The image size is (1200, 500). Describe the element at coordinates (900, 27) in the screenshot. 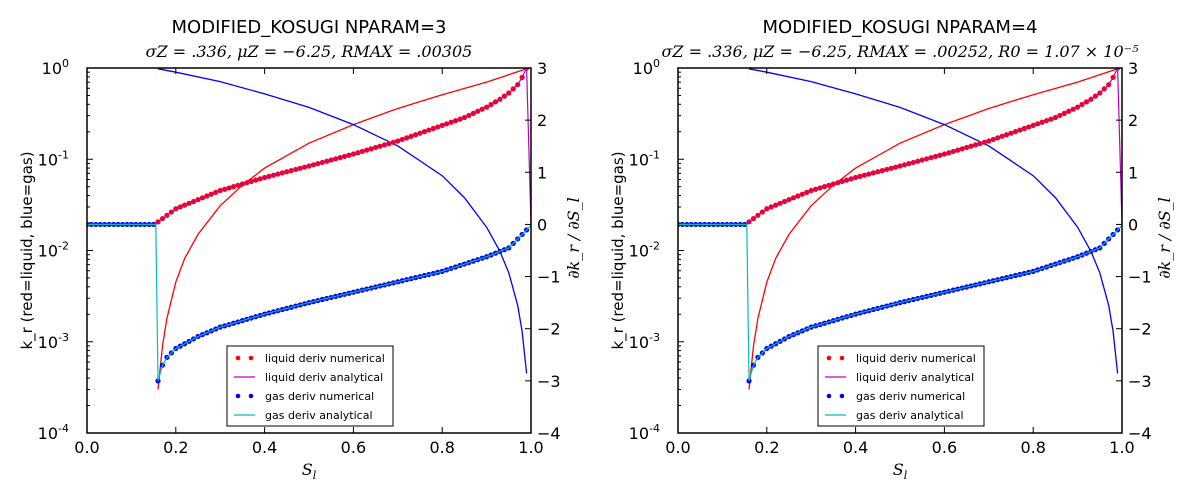

I see `chart-title: MODIFIED_KOSUGI NPARAM=4` at that location.